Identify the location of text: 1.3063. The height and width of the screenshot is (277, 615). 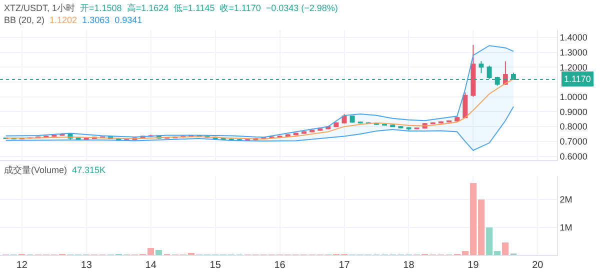
(96, 20).